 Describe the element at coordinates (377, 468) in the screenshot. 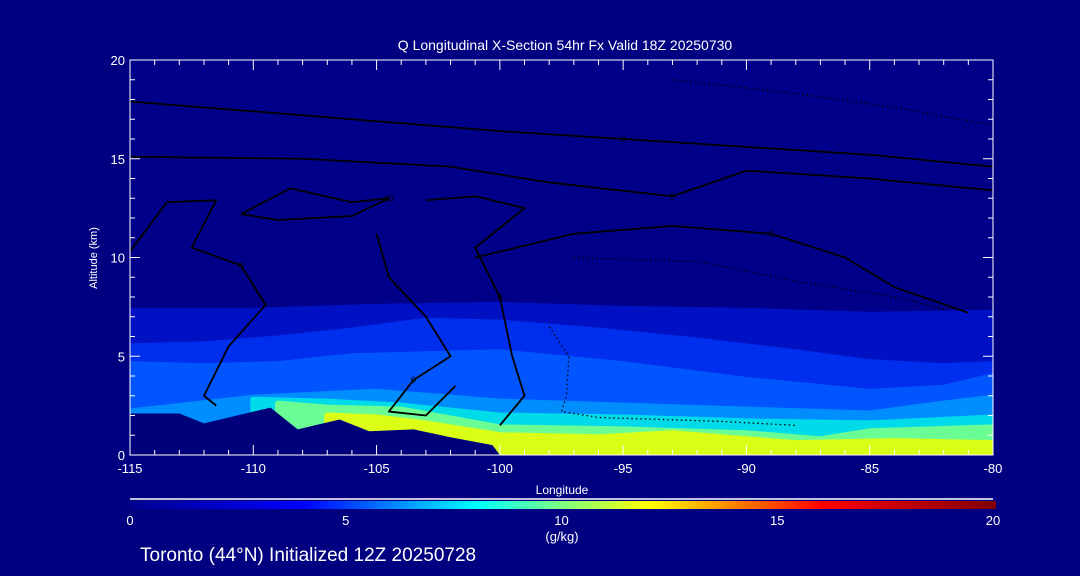

I see `x-tick-label: -105` at that location.